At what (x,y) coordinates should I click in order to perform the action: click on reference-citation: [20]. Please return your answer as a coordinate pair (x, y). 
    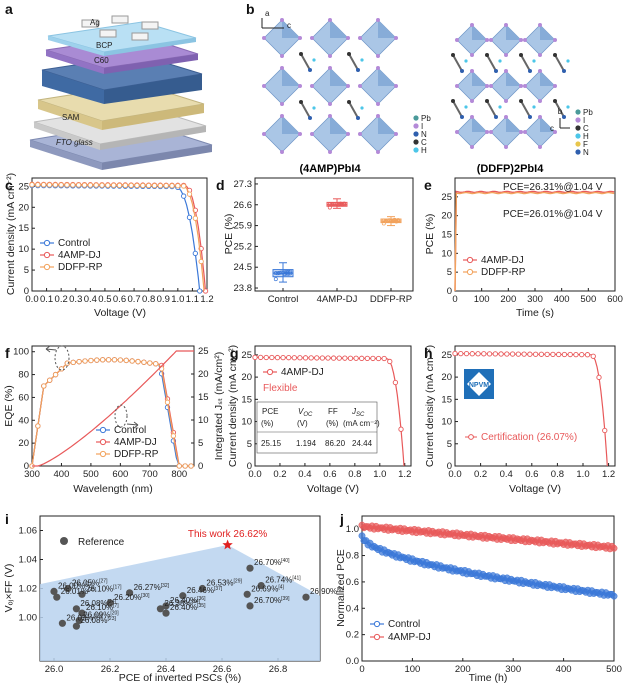
    Looking at the image, I should click on (114, 613).